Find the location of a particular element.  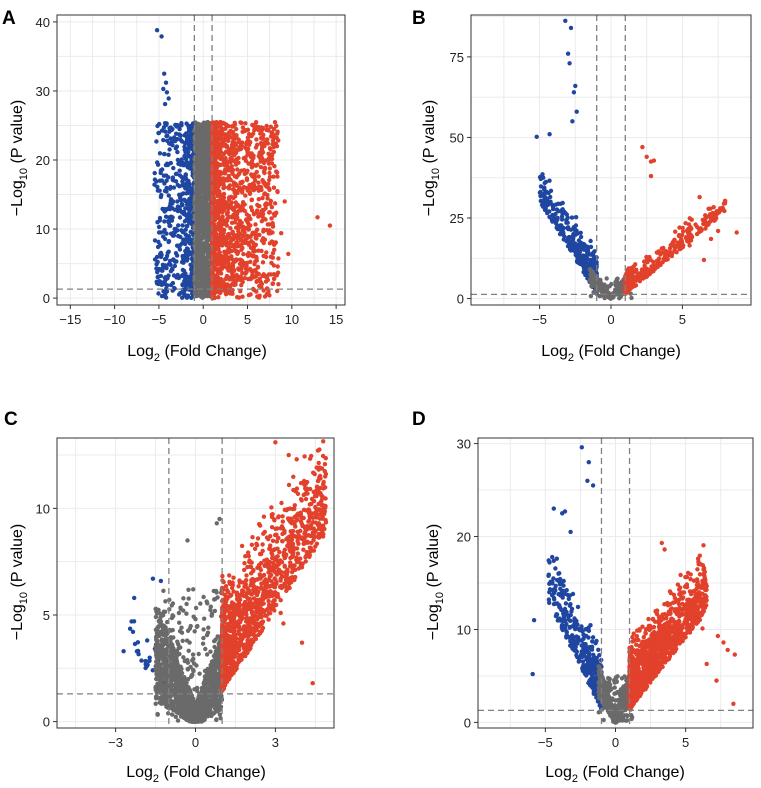

y-tick-label: 20 is located at coordinates (43, 160).